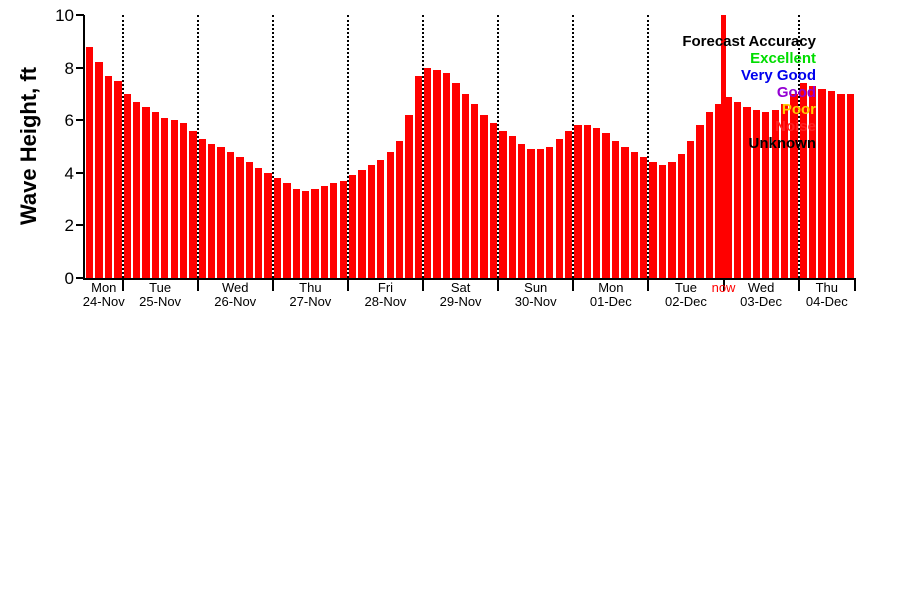  I want to click on legend-entry-good: Good, so click(796, 92).